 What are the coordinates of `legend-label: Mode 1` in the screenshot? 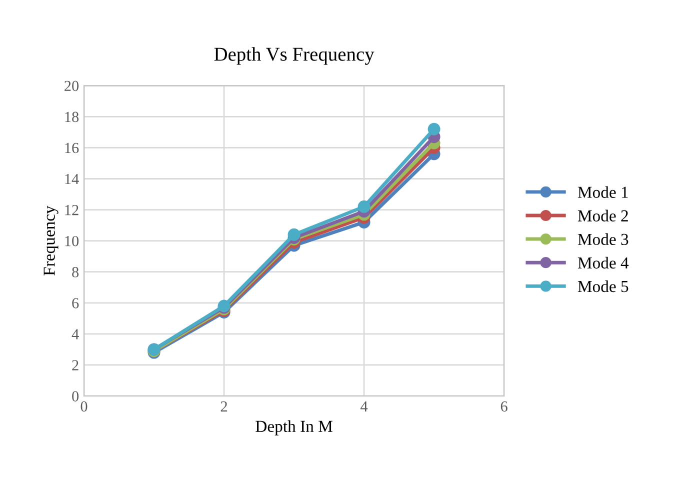 It's located at (603, 192).